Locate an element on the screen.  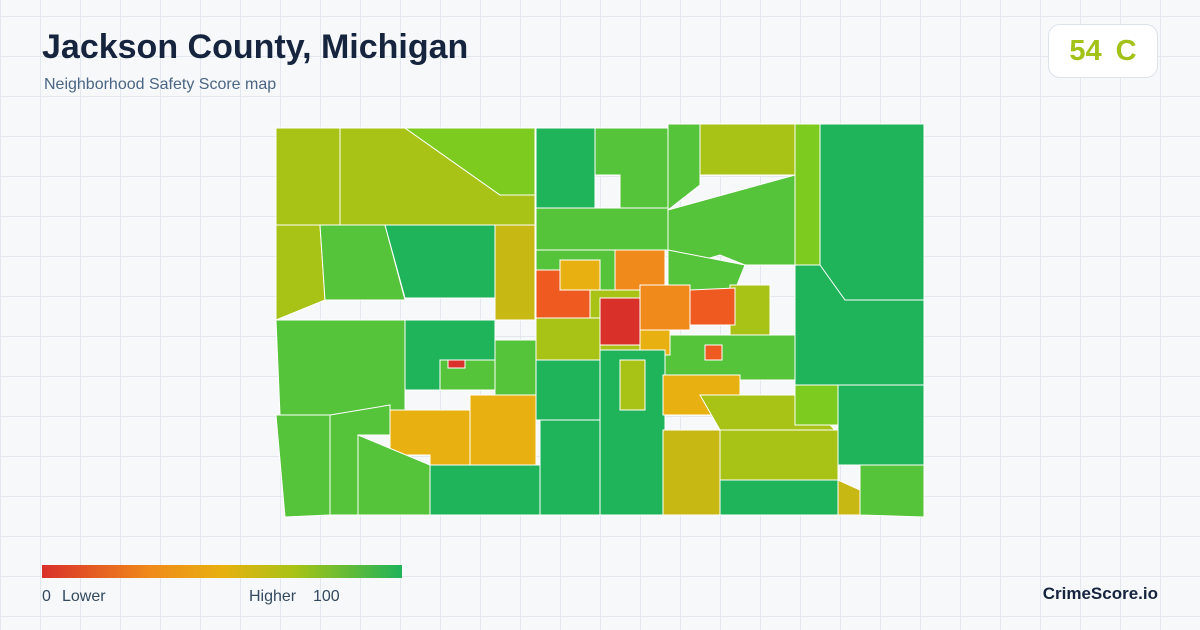
title: Jackson County, Michigan is located at coordinates (255, 47).